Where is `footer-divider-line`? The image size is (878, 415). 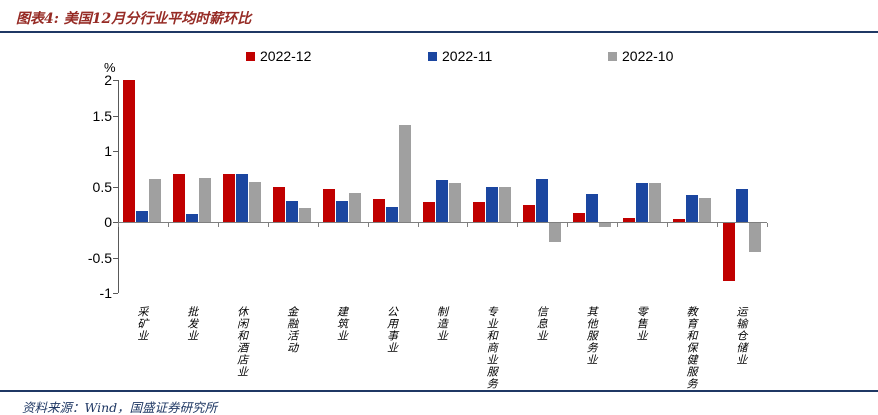
footer-divider-line is located at coordinates (439, 391).